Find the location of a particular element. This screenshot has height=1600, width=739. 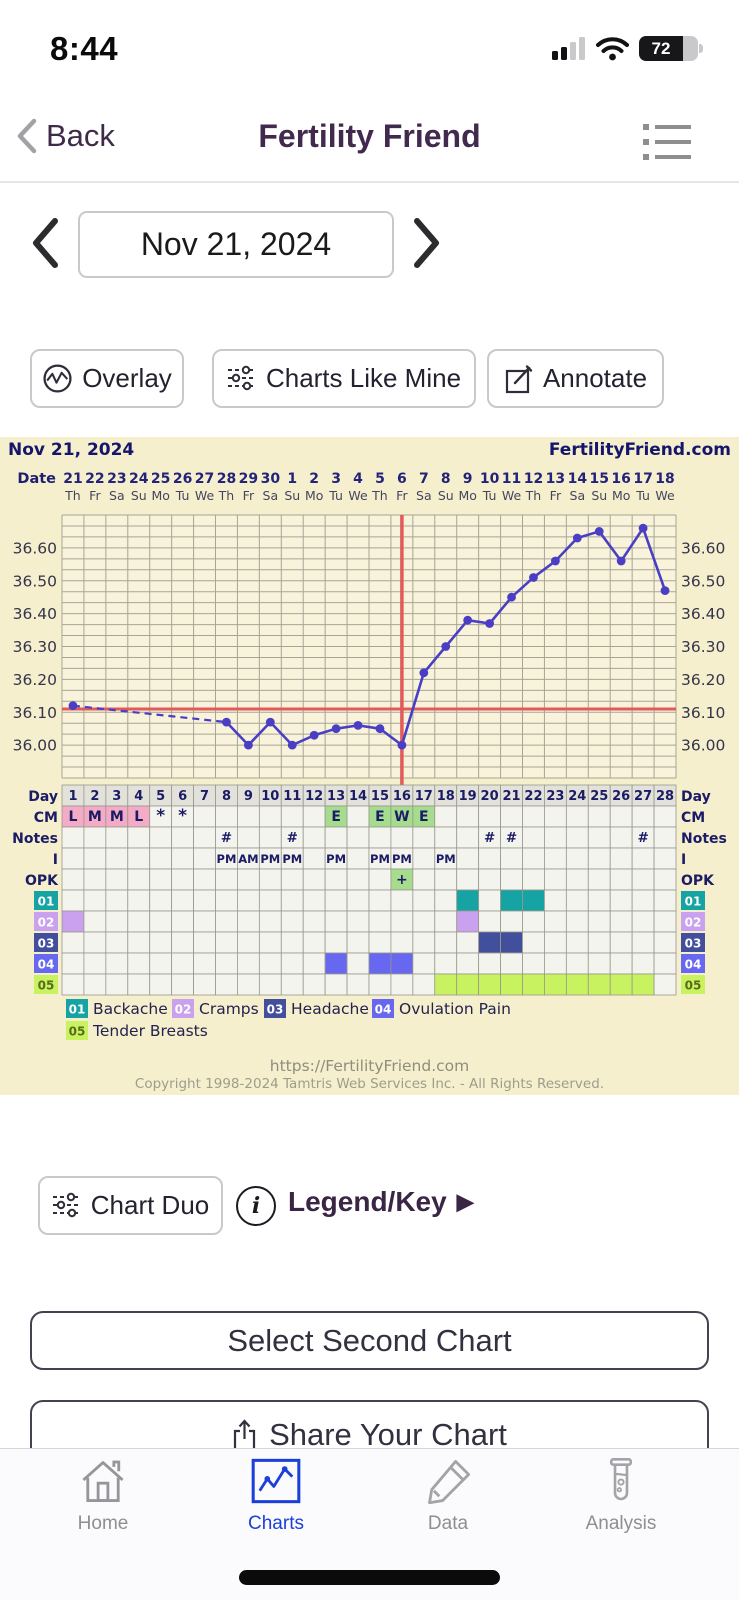

cell-value: 9 is located at coordinates (248, 796).